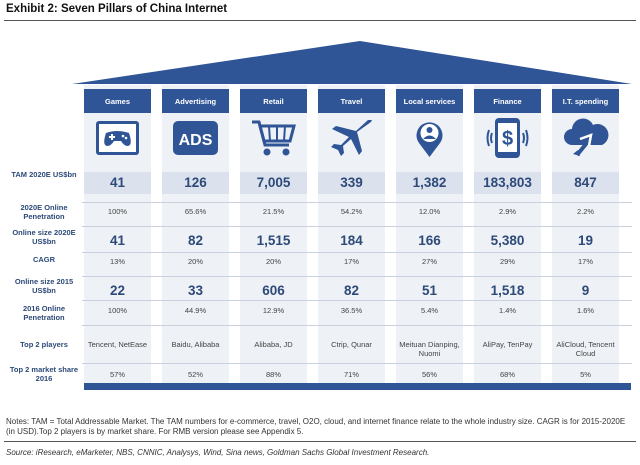 Image resolution: width=640 pixels, height=465 pixels. What do you see at coordinates (585, 183) in the screenshot?
I see `value-cell: 847` at bounding box center [585, 183].